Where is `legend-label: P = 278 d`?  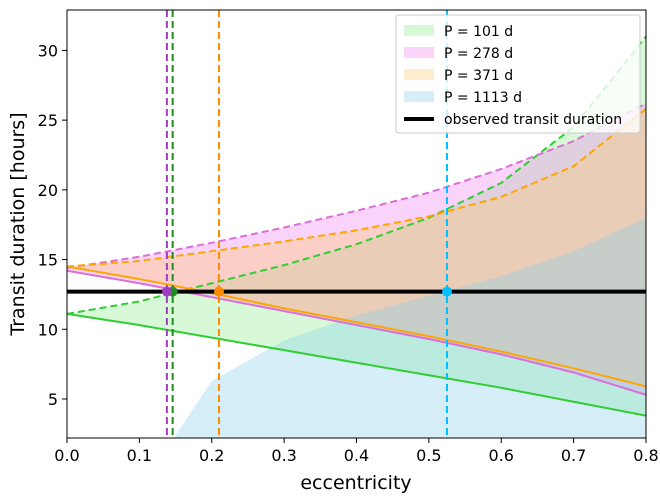
legend-label: P = 278 d is located at coordinates (478, 54).